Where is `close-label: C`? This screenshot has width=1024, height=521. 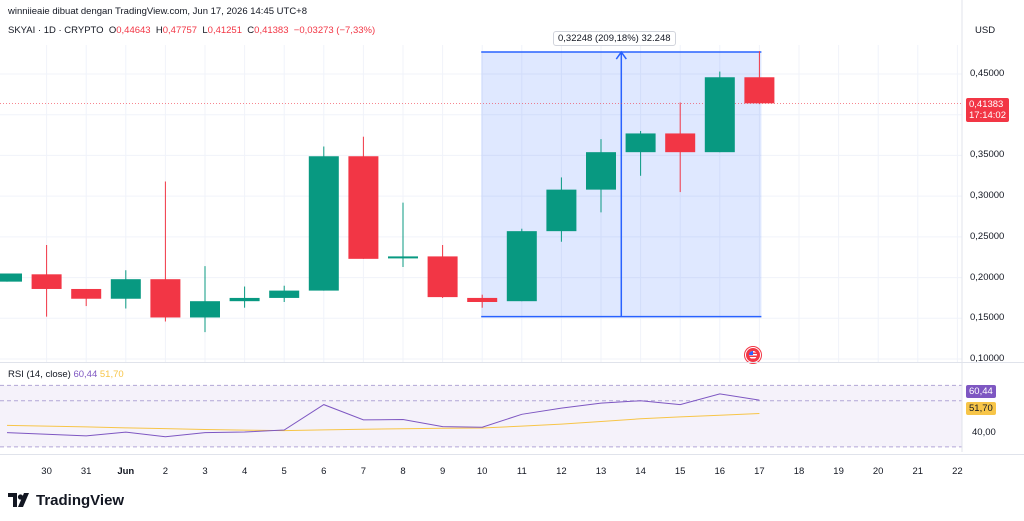
close-label: C is located at coordinates (251, 30).